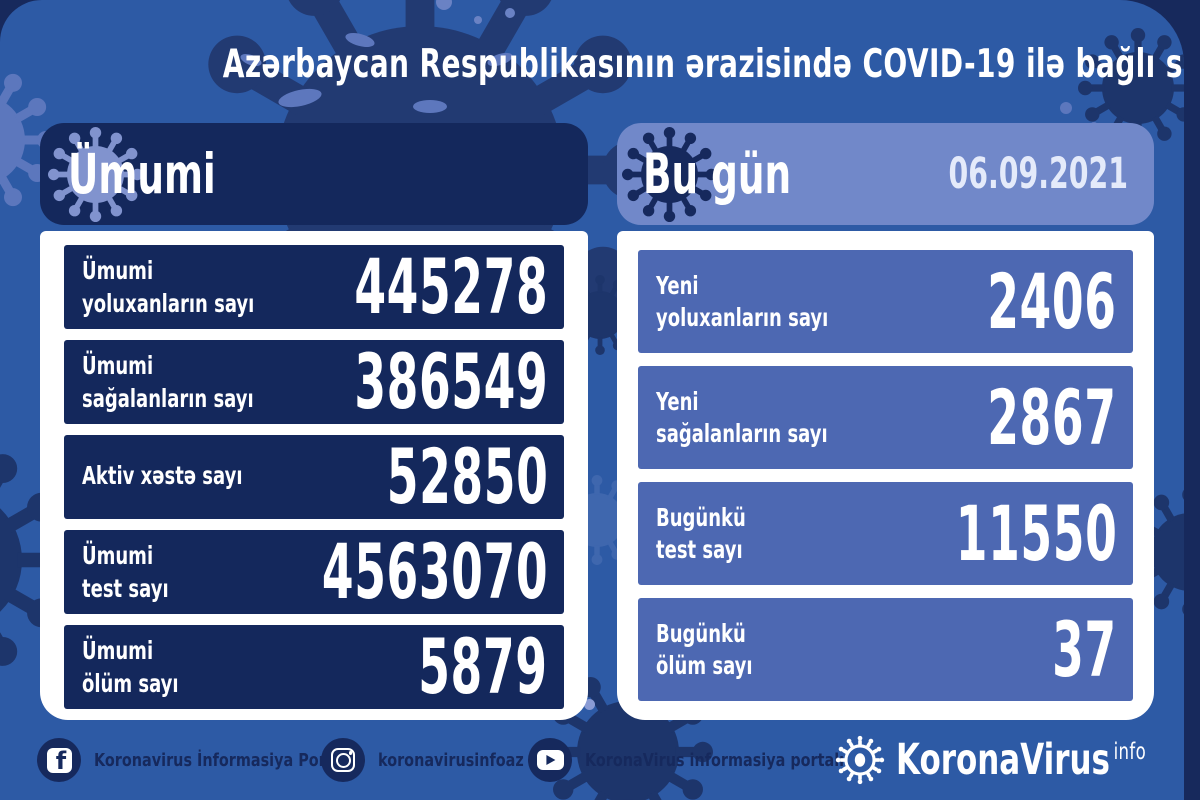 The height and width of the screenshot is (800, 1200). I want to click on stat-row-new-infected: Yeni yoluxanların sayı 2406, so click(885, 301).